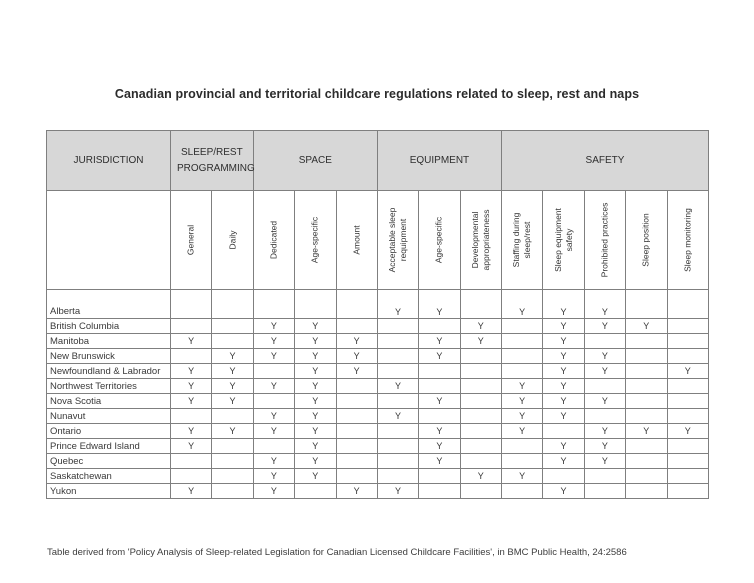 The width and height of the screenshot is (754, 583). What do you see at coordinates (232, 240) in the screenshot?
I see `column-header-daily: Daily` at bounding box center [232, 240].